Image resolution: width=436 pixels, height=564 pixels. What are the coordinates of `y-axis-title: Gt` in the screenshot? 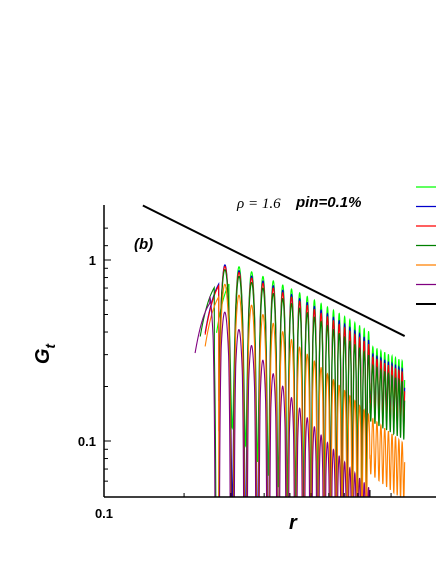 It's located at (45, 354).